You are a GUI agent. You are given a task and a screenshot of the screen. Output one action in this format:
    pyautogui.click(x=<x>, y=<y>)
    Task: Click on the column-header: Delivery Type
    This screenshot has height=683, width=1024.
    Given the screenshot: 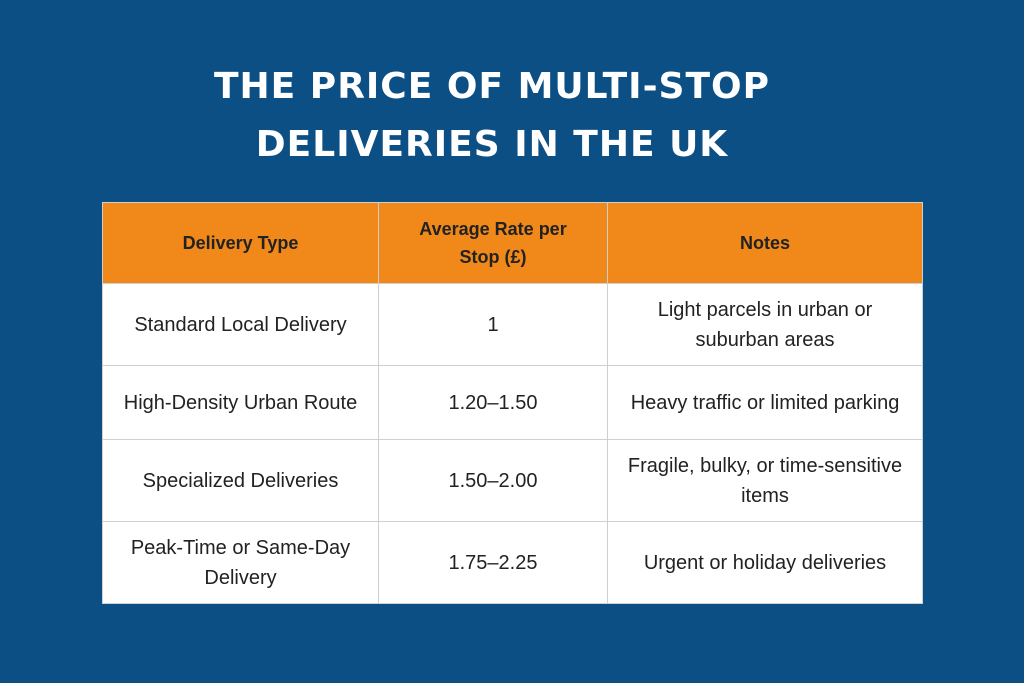 What is the action you would take?
    pyautogui.click(x=240, y=243)
    